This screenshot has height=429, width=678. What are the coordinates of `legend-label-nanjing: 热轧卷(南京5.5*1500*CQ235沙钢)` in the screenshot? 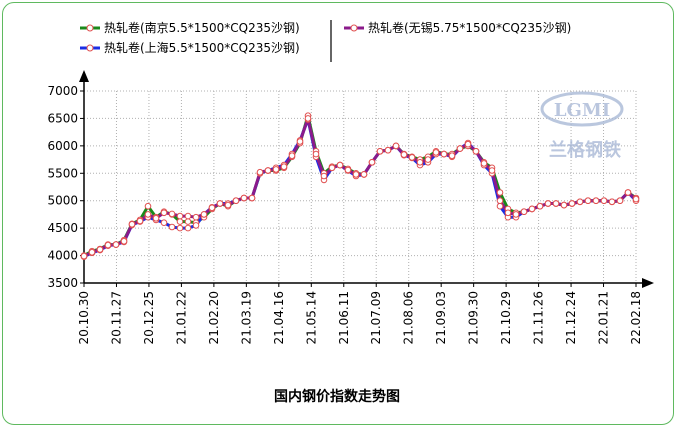 It's located at (202, 27).